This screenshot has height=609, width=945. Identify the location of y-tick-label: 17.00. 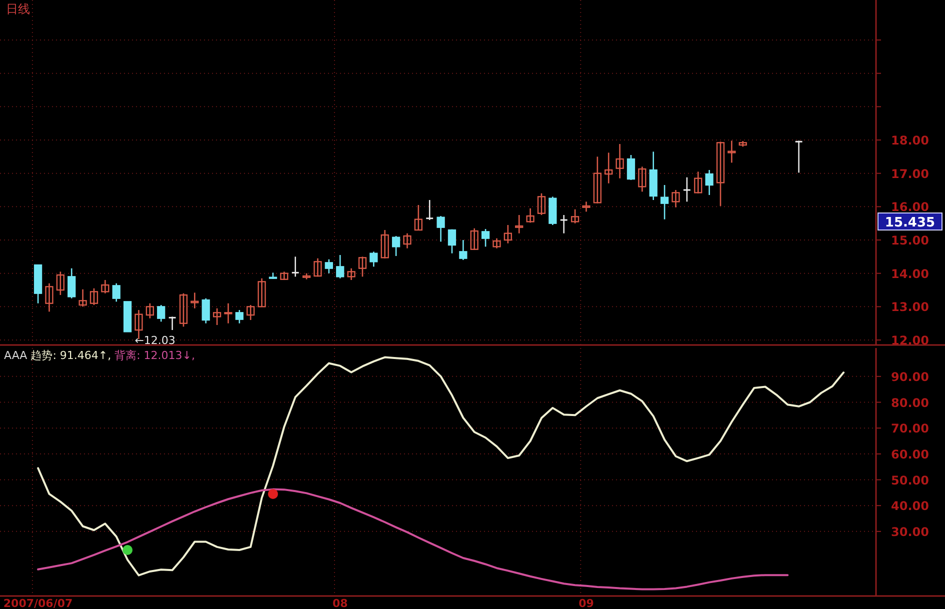
(910, 173).